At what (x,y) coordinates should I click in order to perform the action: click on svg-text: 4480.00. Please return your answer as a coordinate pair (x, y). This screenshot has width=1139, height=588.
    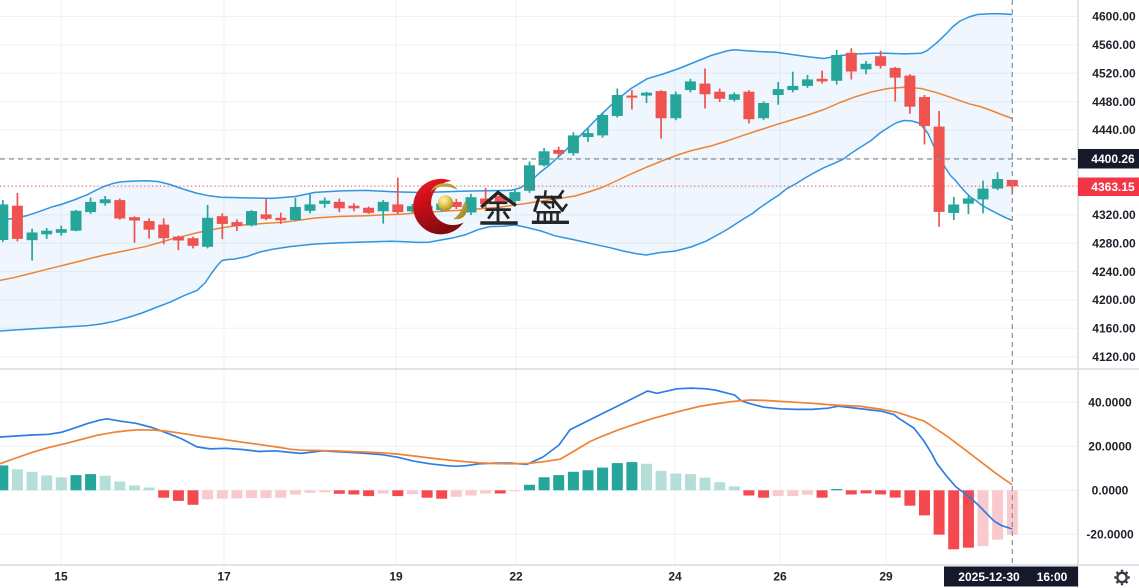
    Looking at the image, I should click on (1114, 102).